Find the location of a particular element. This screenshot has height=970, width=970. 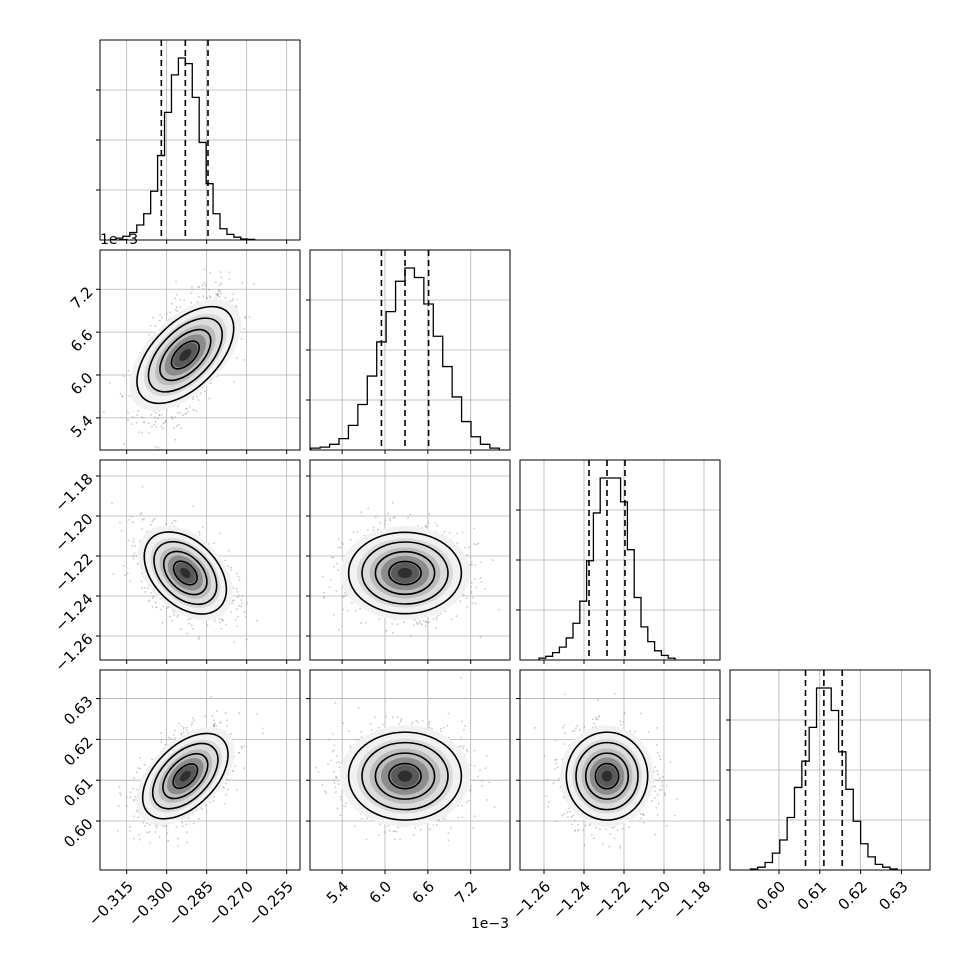

density-fill is located at coordinates (405, 573).